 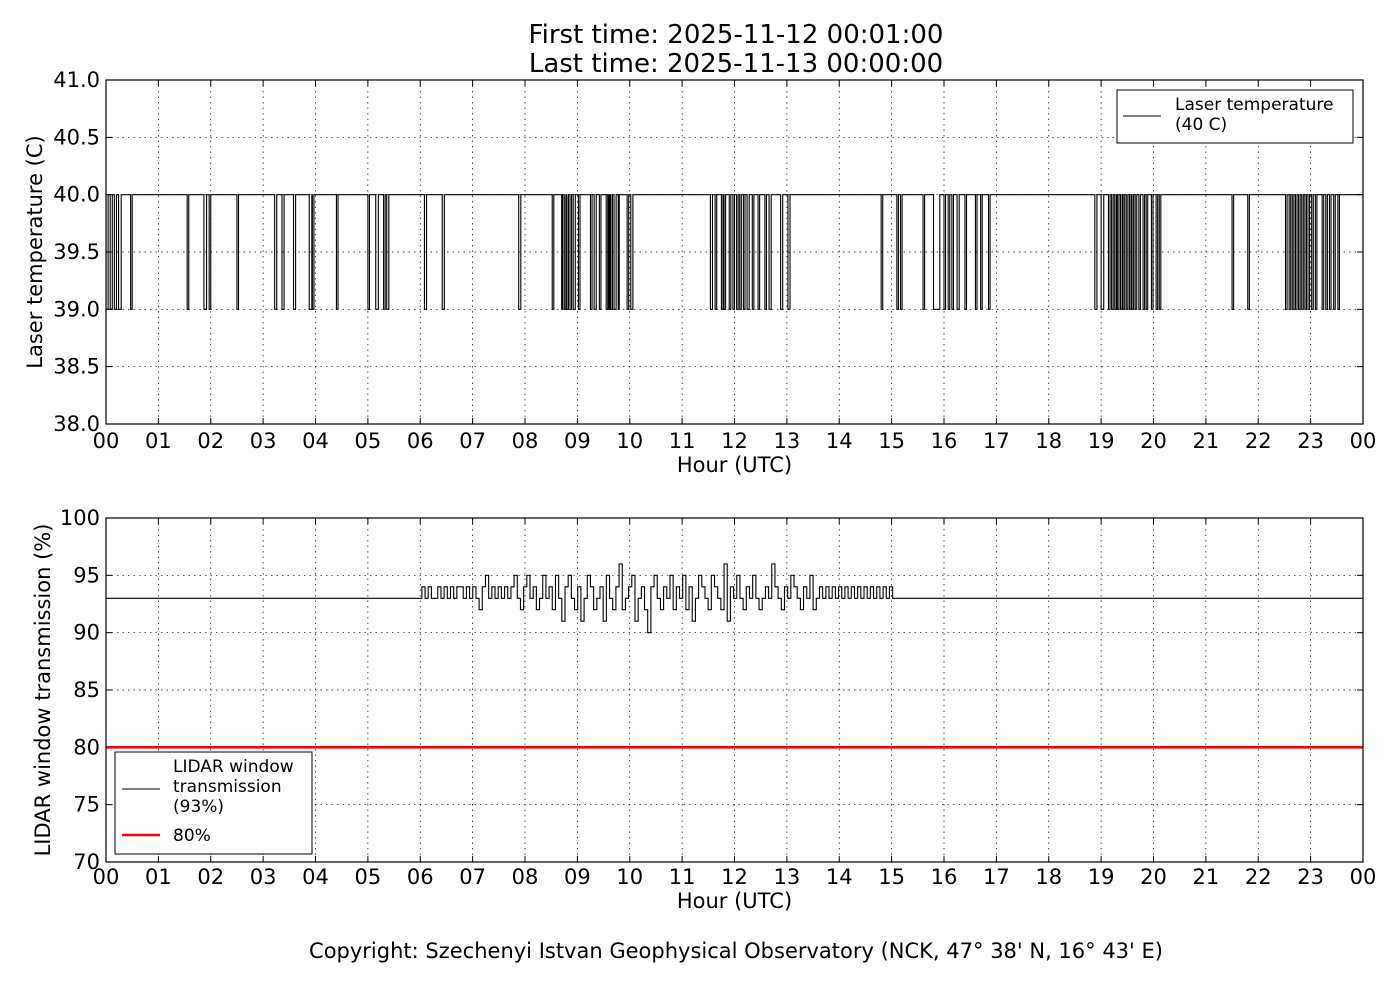 I want to click on y-axis-label: LIDAR window transmission (%), so click(x=43, y=690).